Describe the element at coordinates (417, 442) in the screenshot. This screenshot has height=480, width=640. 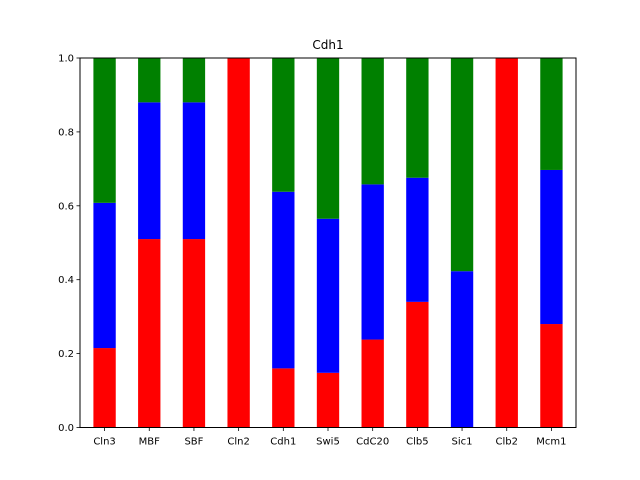
I see `x-tick-label: Clb5` at that location.